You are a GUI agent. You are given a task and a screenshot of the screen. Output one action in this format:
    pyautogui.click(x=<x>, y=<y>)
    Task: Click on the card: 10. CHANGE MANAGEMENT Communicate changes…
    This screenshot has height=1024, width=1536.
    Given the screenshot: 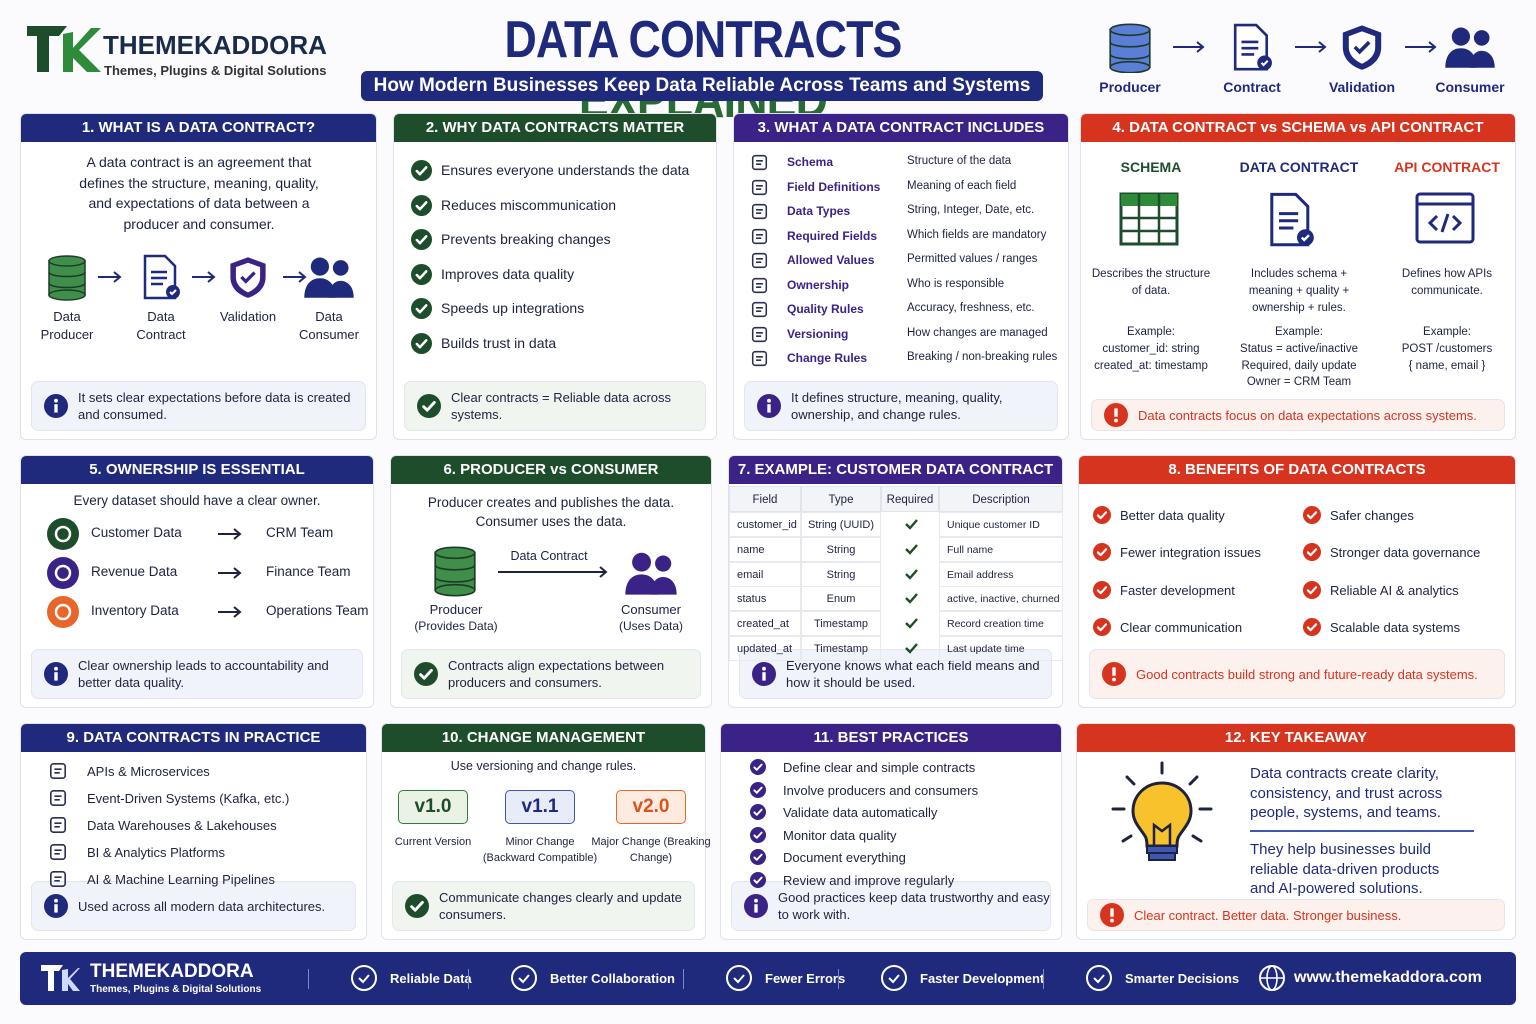 What is the action you would take?
    pyautogui.click(x=546, y=831)
    